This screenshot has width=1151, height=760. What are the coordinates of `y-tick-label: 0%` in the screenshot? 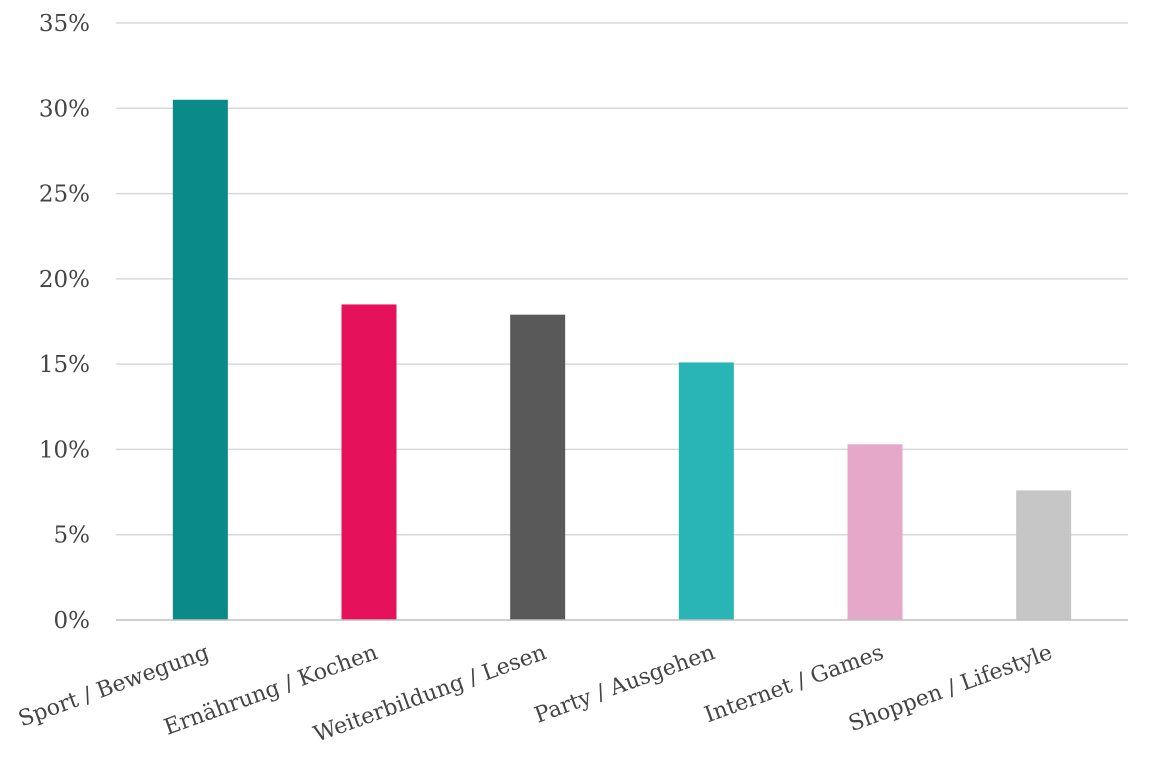 It's located at (72, 621).